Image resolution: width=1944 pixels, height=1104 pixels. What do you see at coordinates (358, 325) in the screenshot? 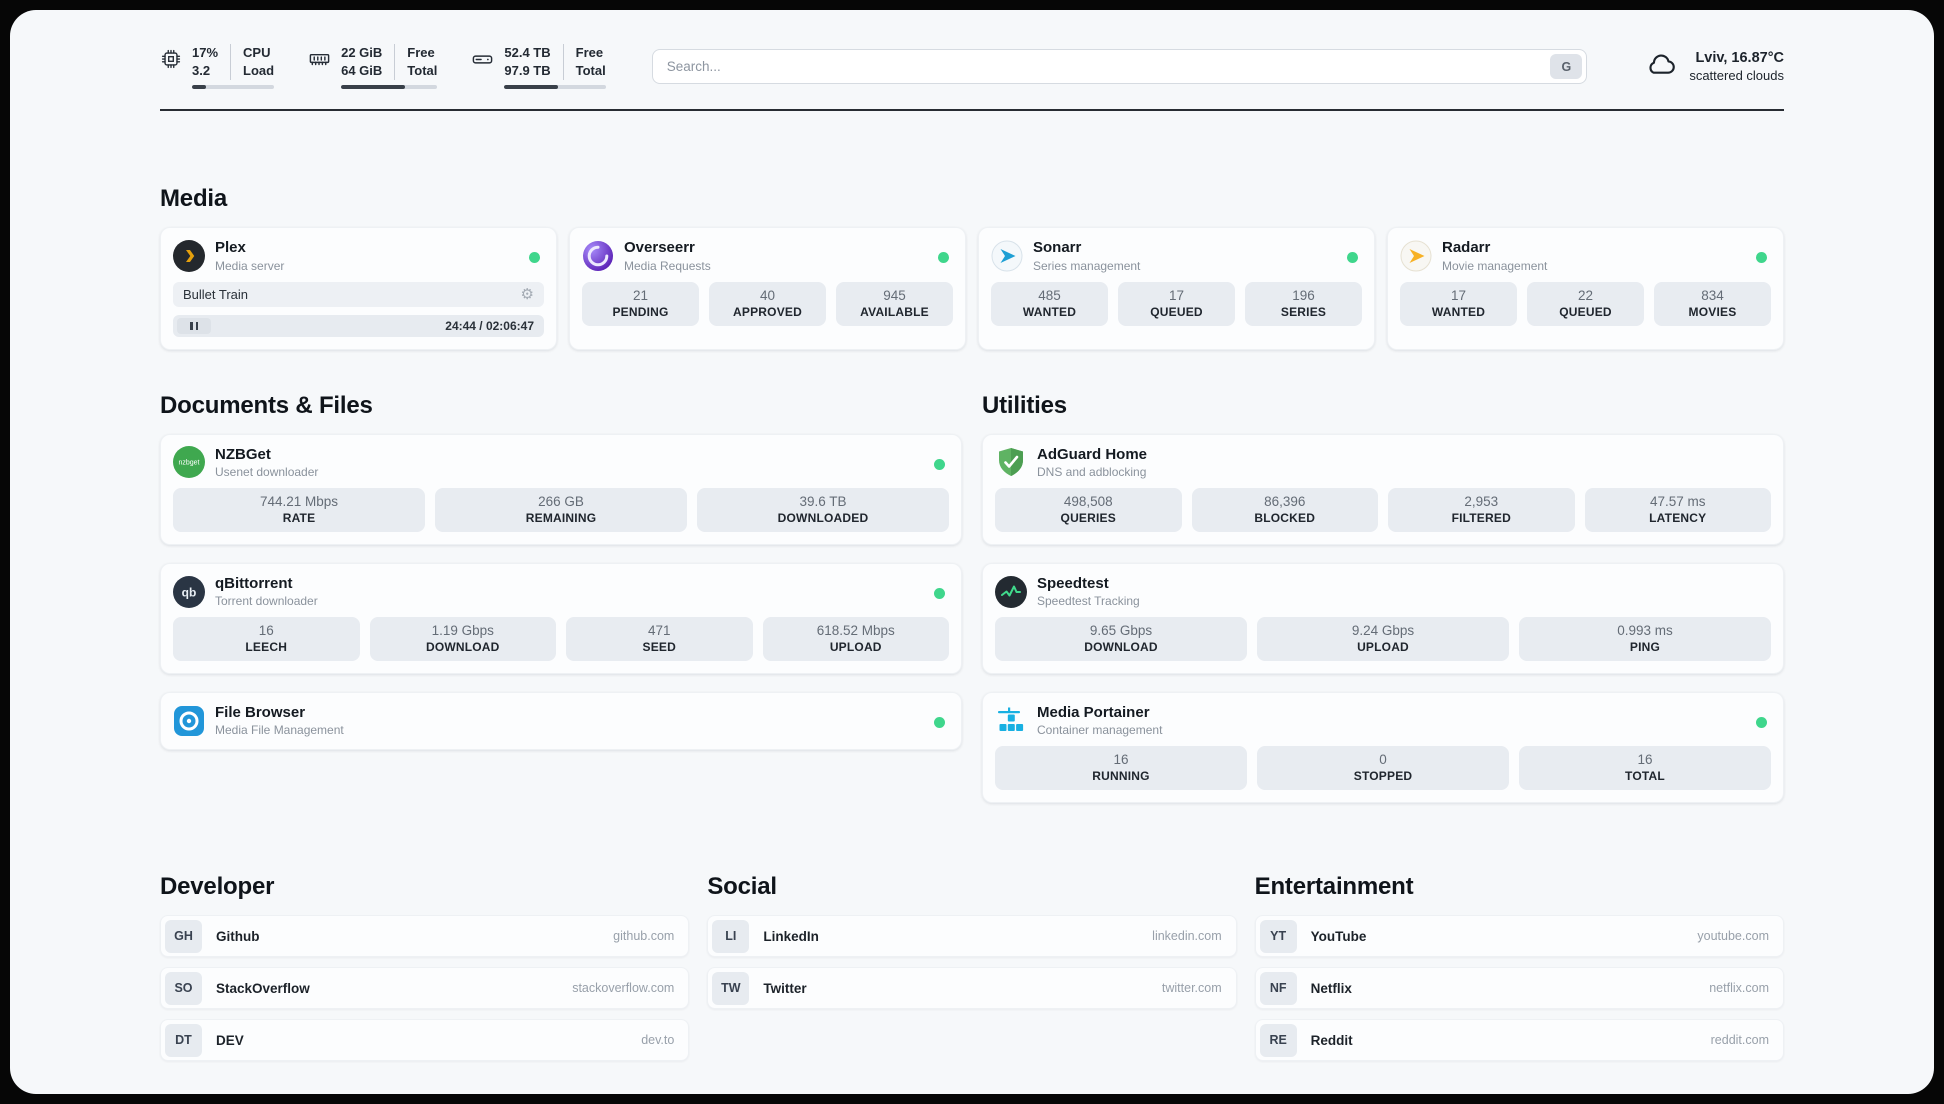
I see `player-progress-bar: 24:44 / 02:06:47` at bounding box center [358, 325].